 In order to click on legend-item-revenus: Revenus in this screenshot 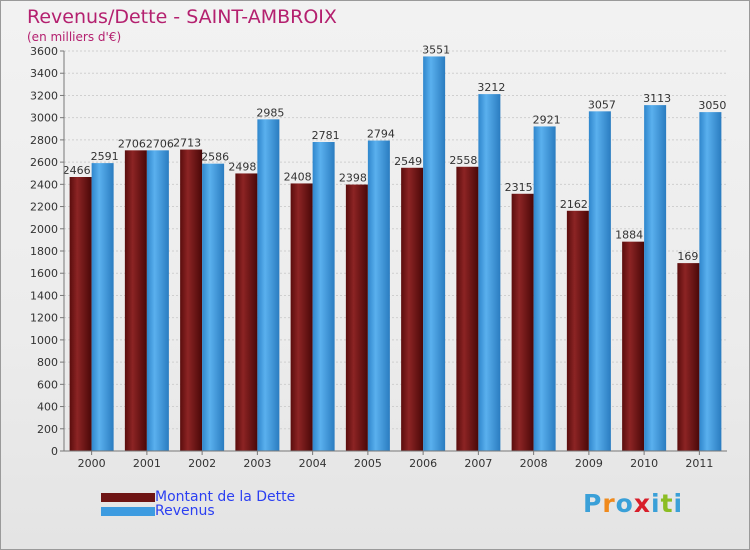, I will do `click(158, 511)`.